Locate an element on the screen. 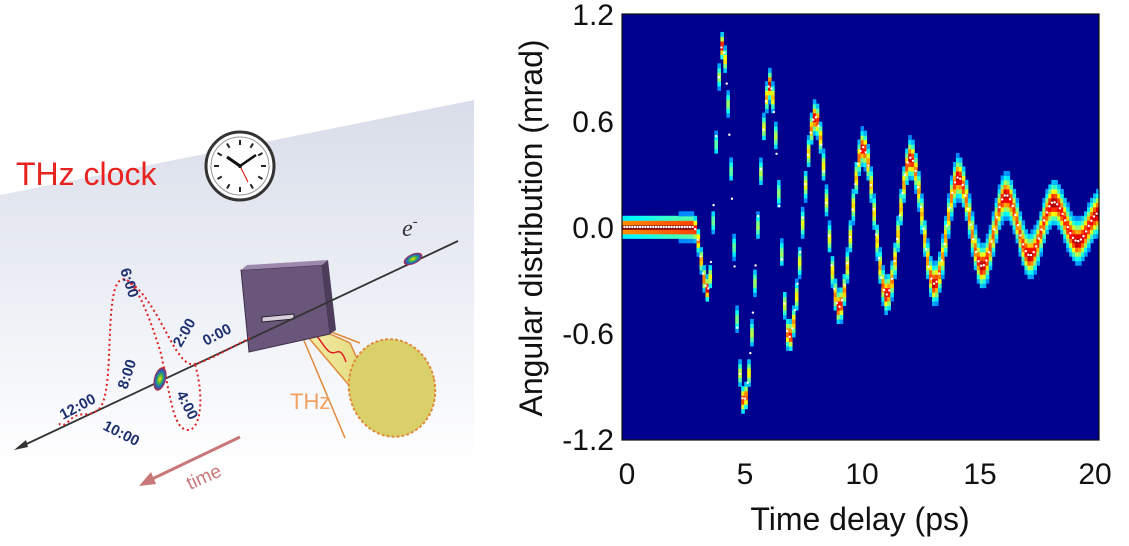  y-axis-label: Angular distribution (mrad) is located at coordinates (531, 227).